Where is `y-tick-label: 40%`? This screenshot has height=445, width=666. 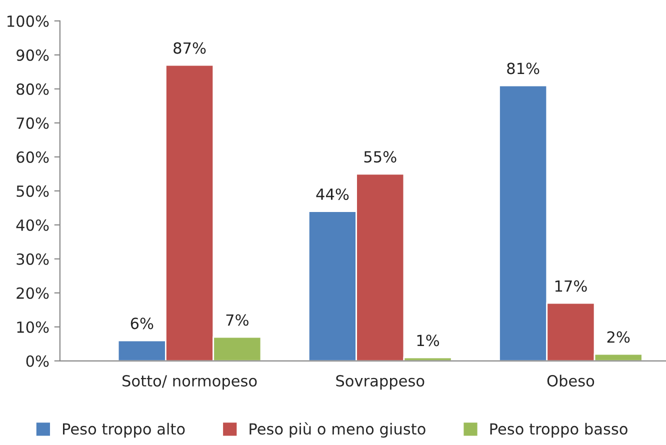
y-tick-label: 40% is located at coordinates (32, 225).